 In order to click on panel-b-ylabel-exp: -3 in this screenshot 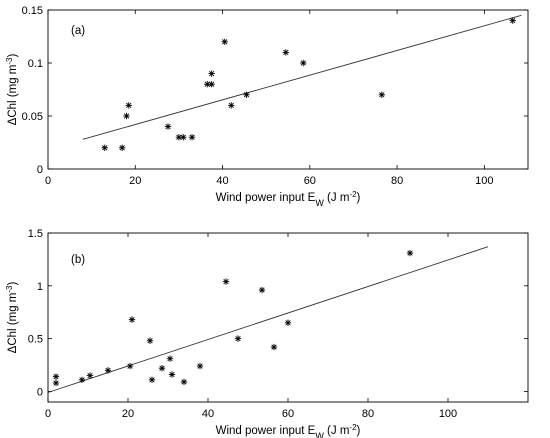, I will do `click(9, 289)`.